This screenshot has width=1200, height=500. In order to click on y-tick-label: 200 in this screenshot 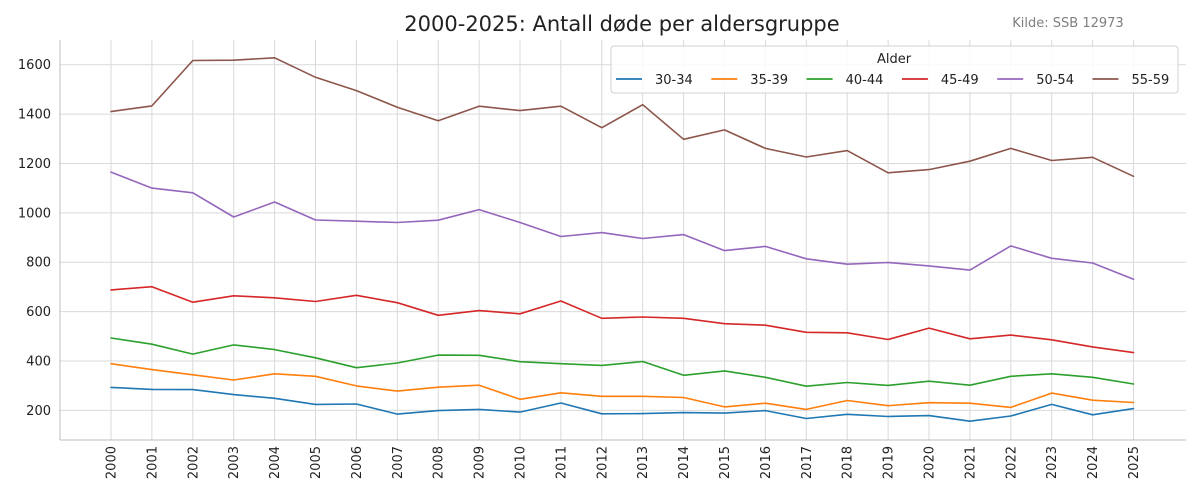, I will do `click(38, 411)`.